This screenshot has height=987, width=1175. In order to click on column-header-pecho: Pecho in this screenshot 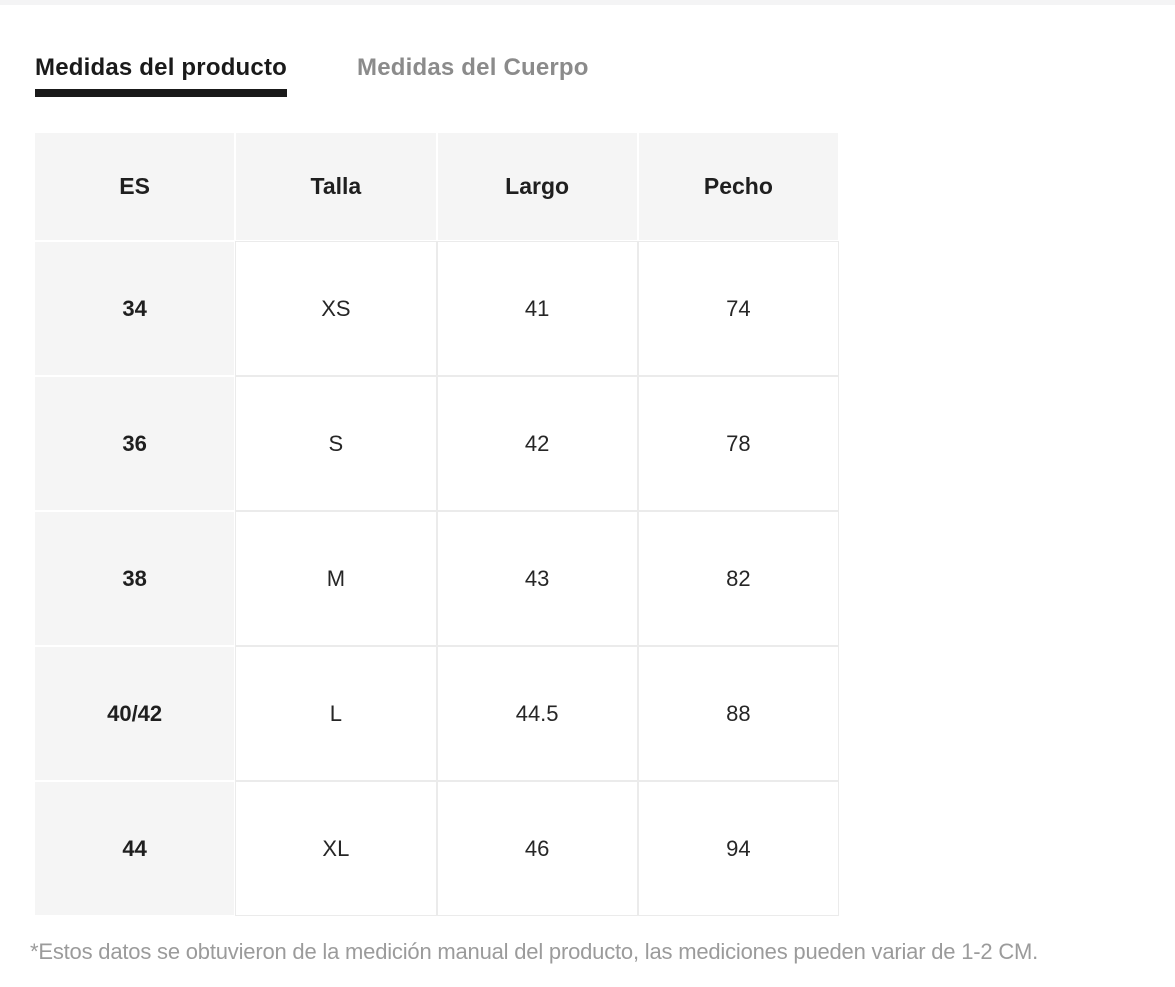, I will do `click(738, 186)`.